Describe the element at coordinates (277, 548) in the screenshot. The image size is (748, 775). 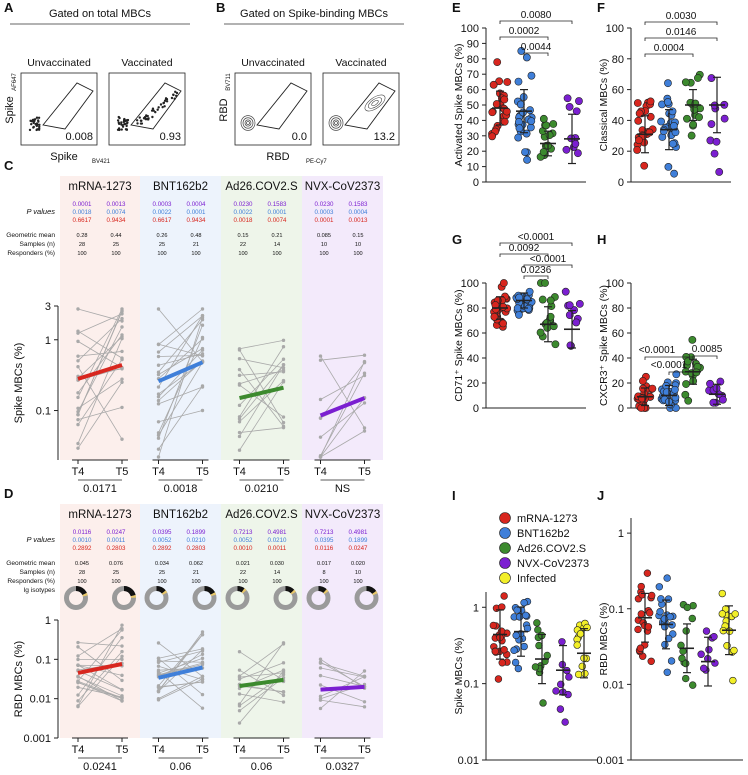
I see `pval-d-2-2b: 0.0011` at that location.